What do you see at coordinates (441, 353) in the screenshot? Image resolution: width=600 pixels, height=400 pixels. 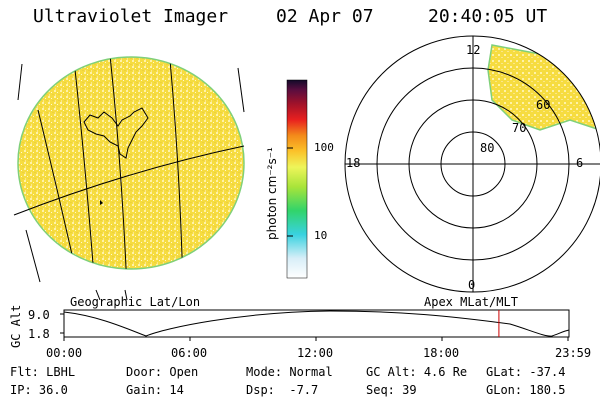 I see `orbit-xtick-3: 18:00` at bounding box center [441, 353].